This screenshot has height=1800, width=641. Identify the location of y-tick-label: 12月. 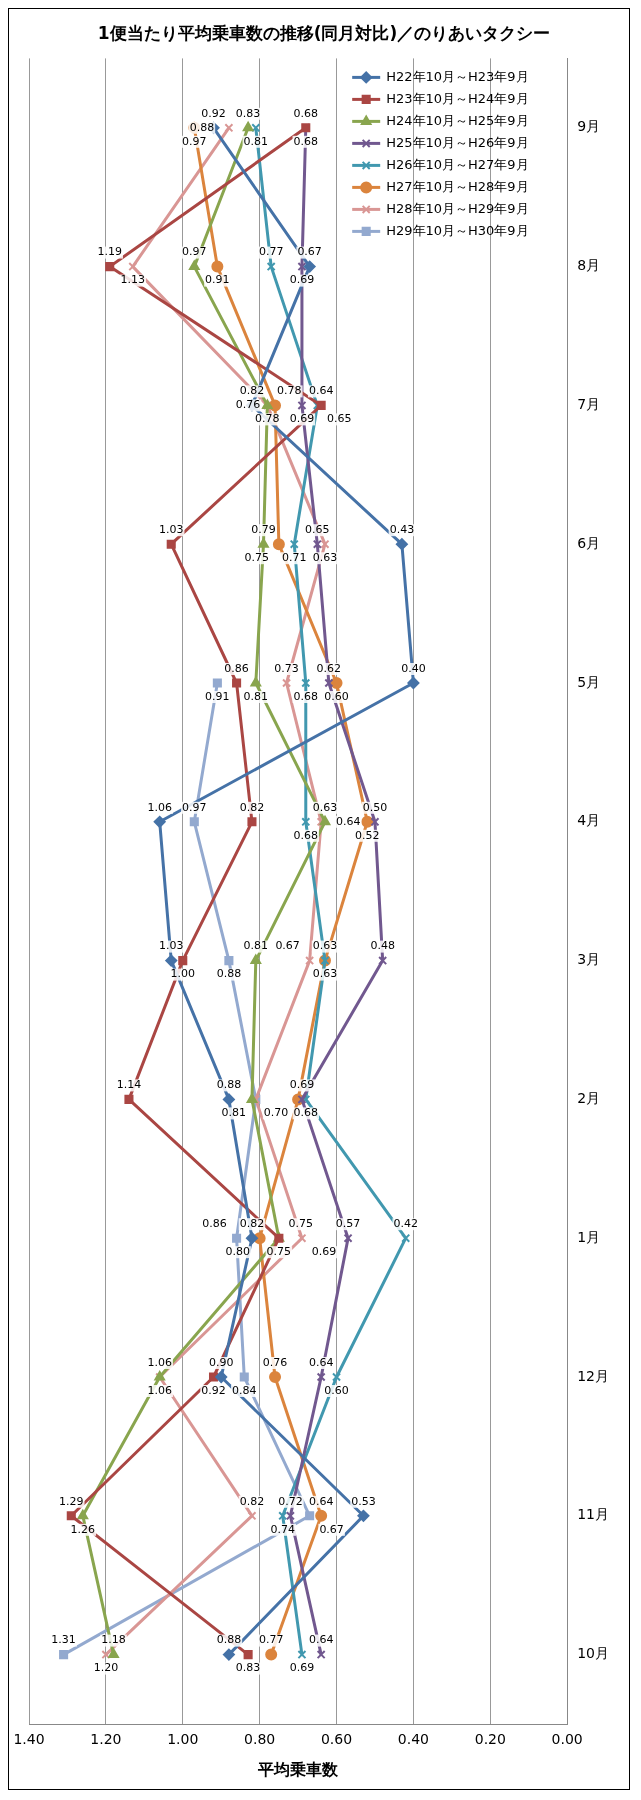
(593, 1375).